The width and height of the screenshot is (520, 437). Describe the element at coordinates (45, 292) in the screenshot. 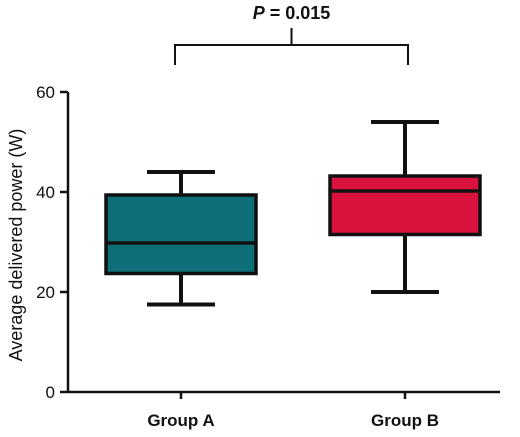

I see `y-tick-label: 20` at that location.